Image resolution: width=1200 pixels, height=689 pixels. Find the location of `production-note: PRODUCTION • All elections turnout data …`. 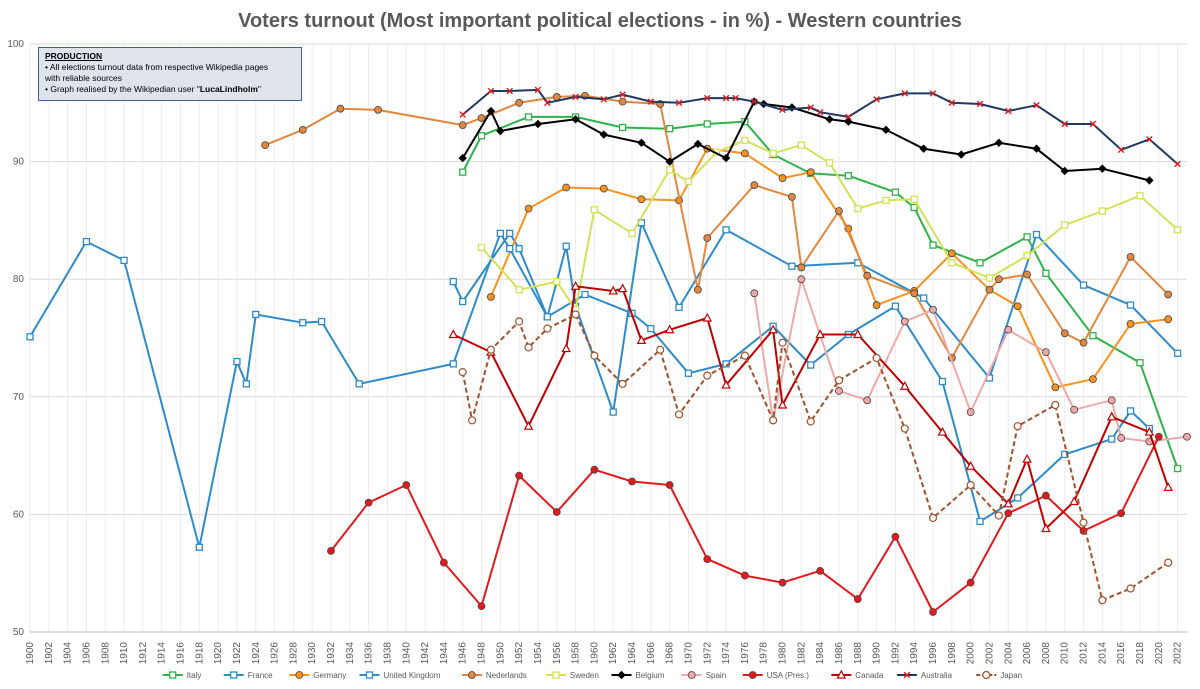

production-note: PRODUCTION • All elections turnout data … is located at coordinates (170, 74).